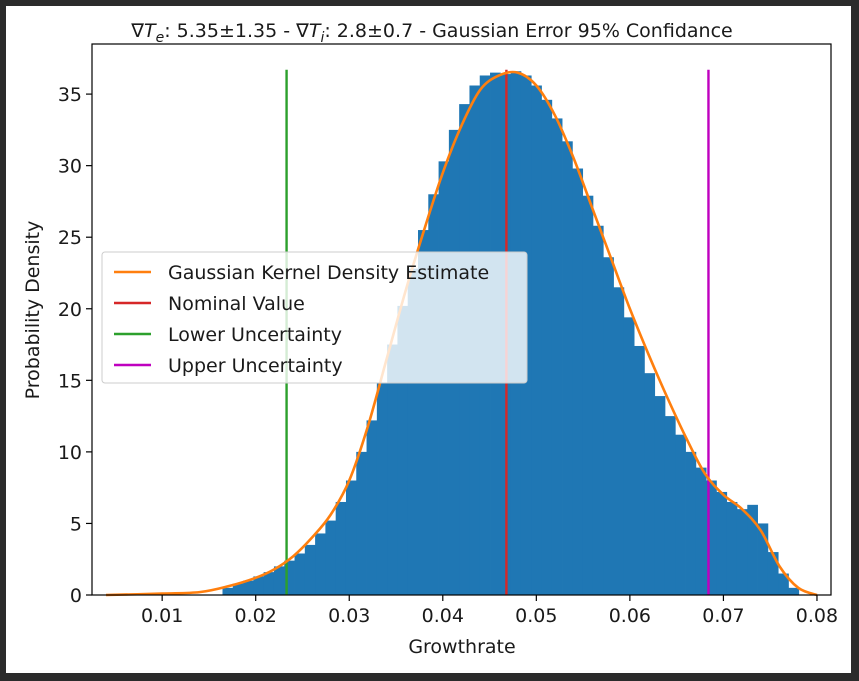 This screenshot has height=681, width=859. I want to click on title-te-subscript: e, so click(160, 38).